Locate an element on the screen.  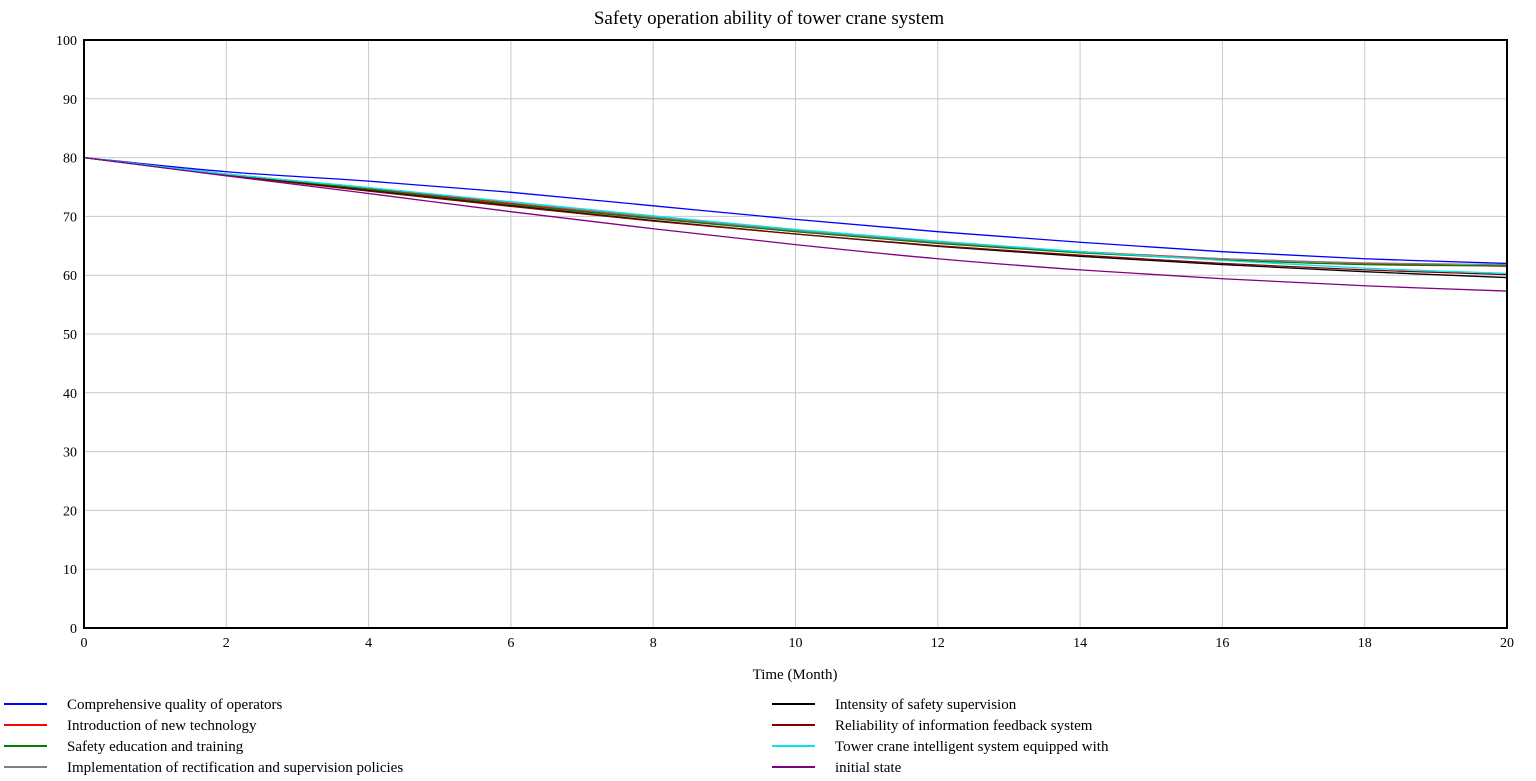
x-tick-label: 14 is located at coordinates (1080, 643).